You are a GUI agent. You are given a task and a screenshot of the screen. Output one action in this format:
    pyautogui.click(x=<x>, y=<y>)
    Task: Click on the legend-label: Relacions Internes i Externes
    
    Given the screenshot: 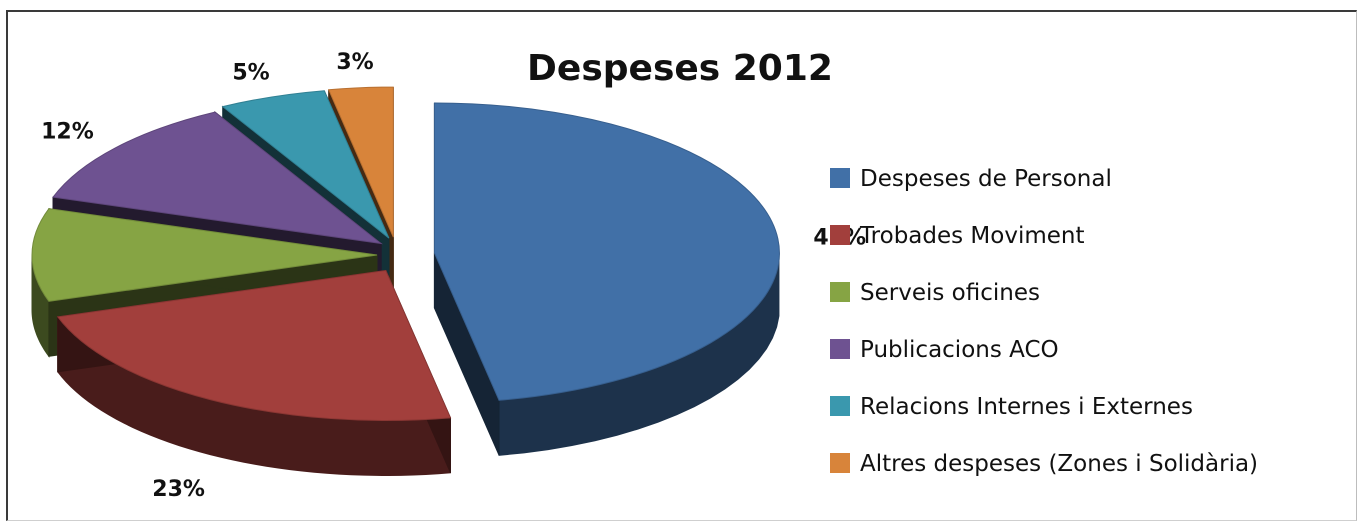 What is the action you would take?
    pyautogui.click(x=1026, y=407)
    